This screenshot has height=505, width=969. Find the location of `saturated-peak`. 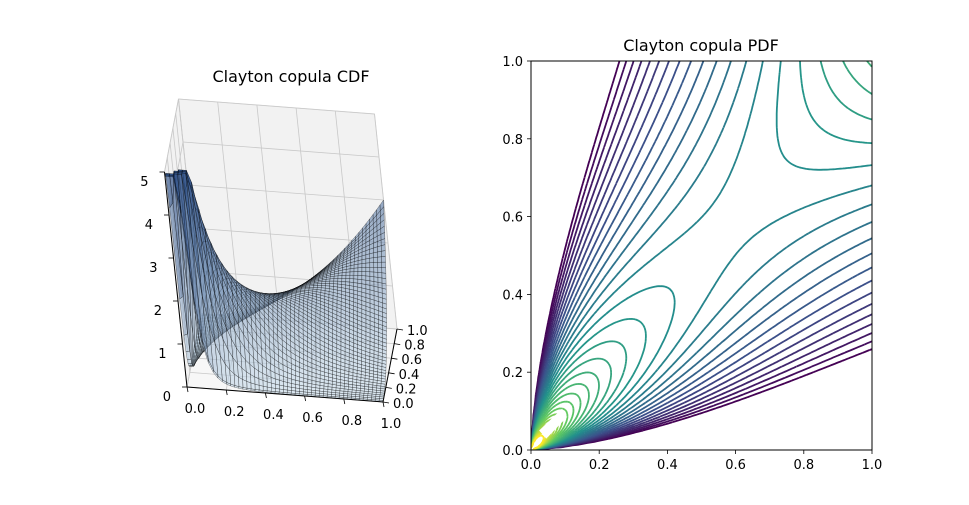

saturated-peak is located at coordinates (553, 423).